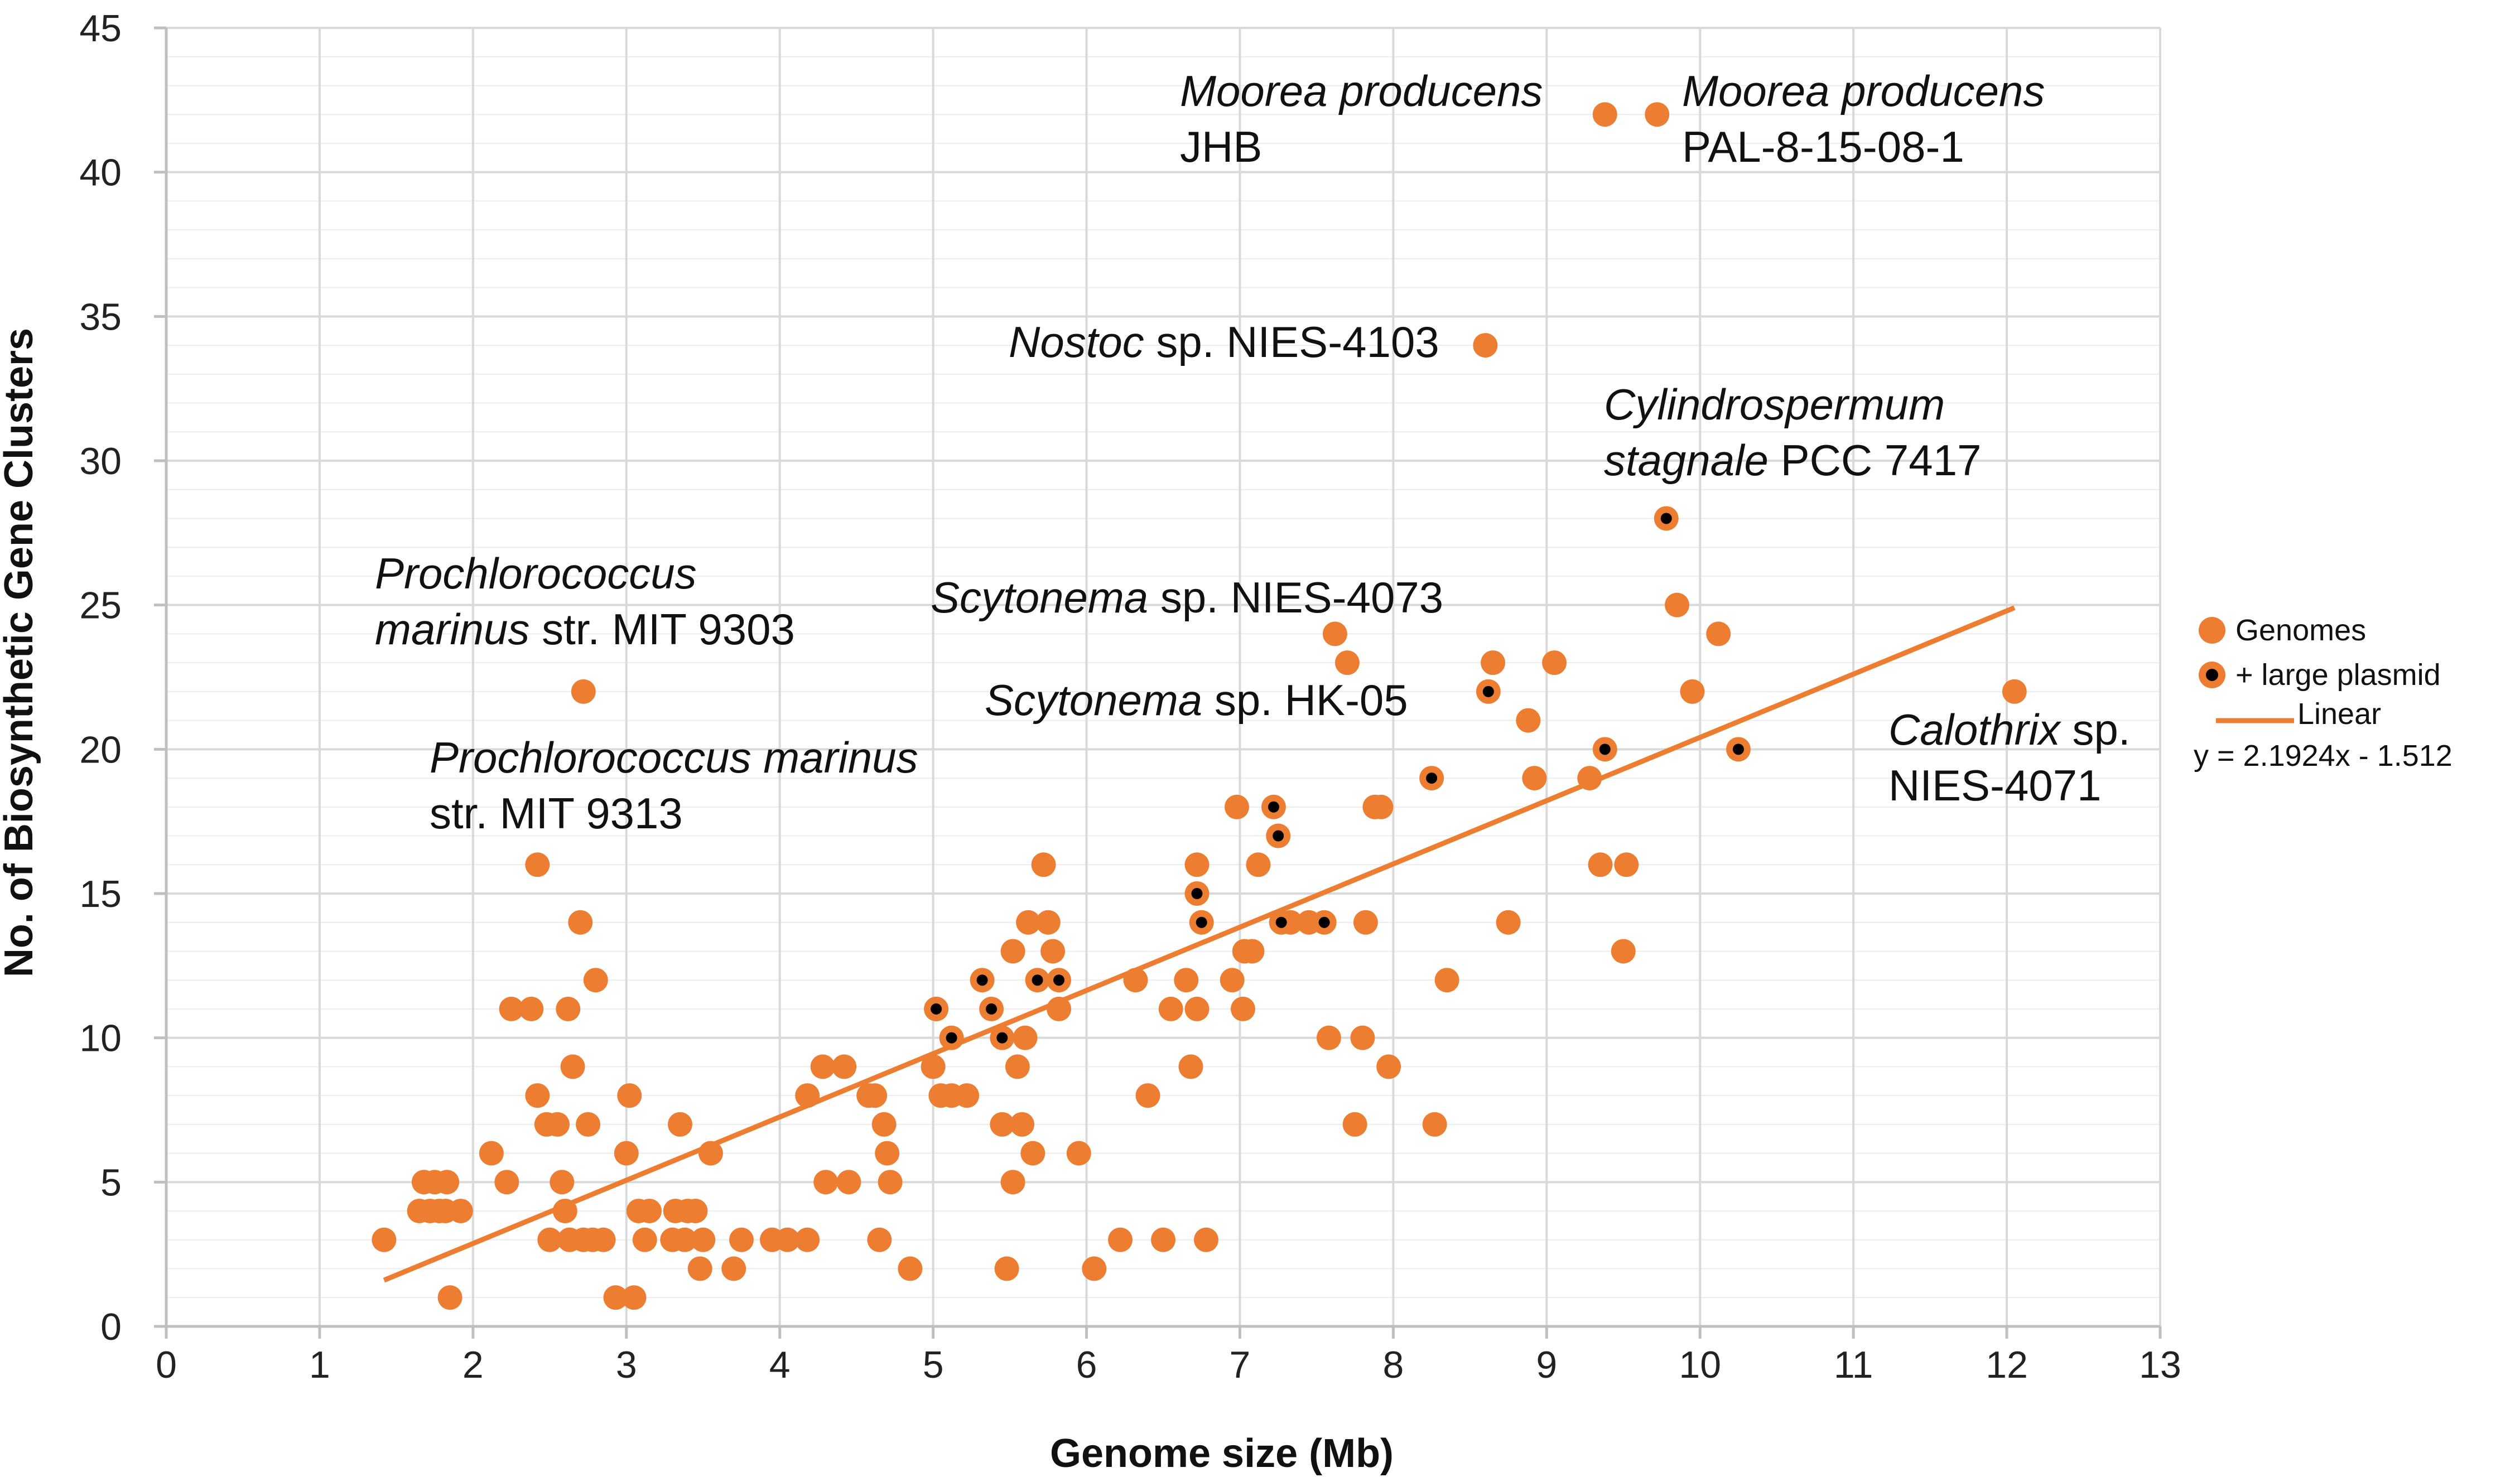 The image size is (2520, 1482). What do you see at coordinates (674, 757) in the screenshot?
I see `annotation-line: Prochlorococcus marinus` at bounding box center [674, 757].